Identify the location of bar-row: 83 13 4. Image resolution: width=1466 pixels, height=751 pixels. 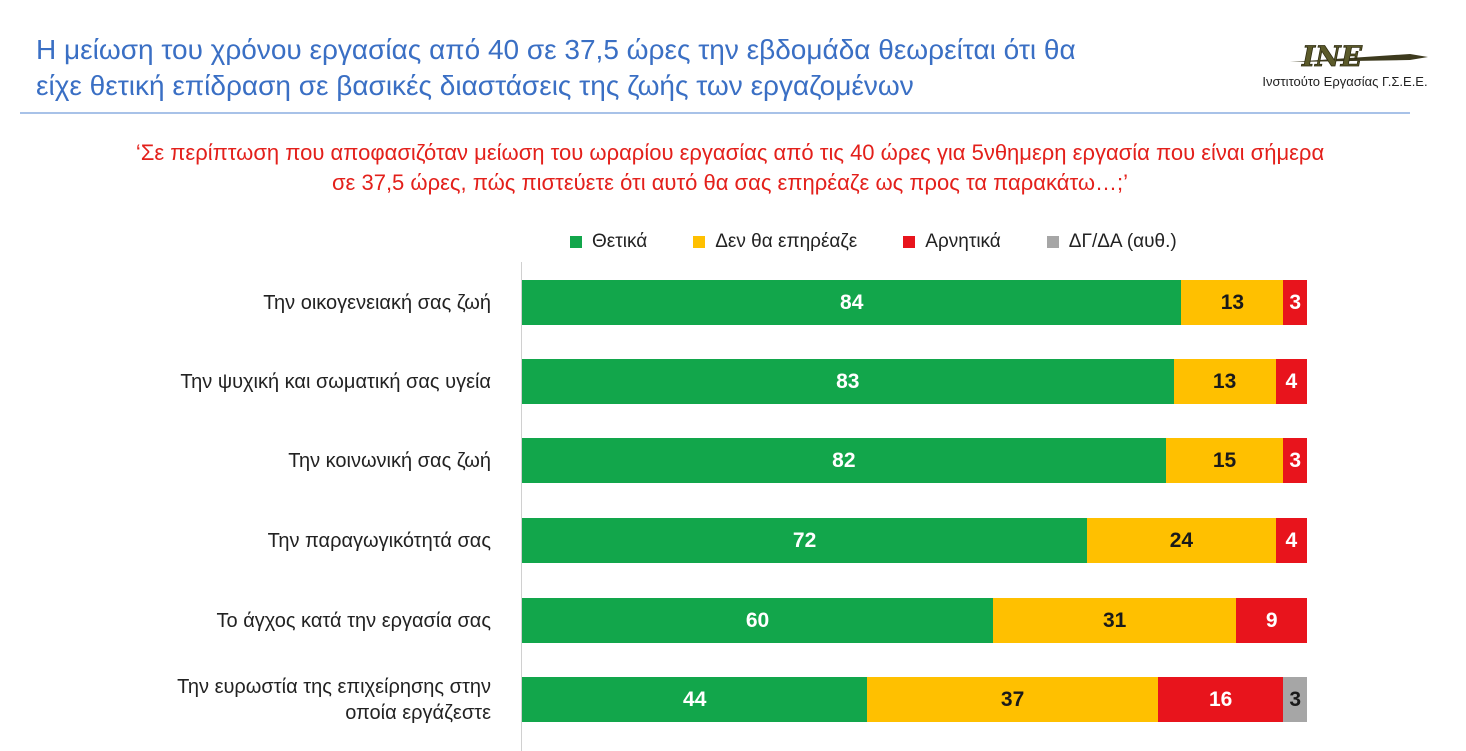
(914, 381).